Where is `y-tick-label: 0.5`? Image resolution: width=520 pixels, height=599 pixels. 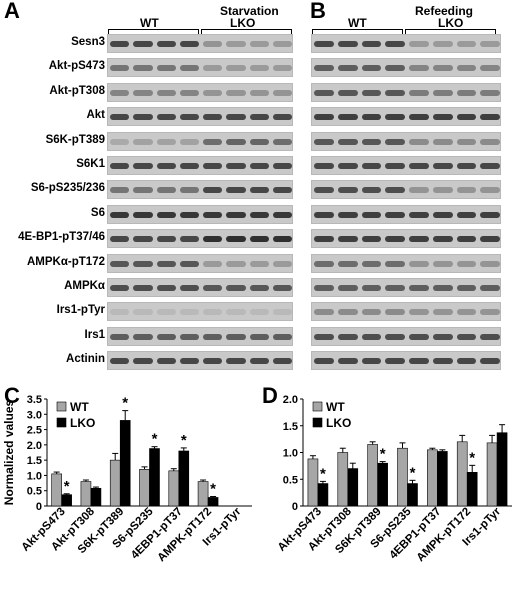 y-tick-label: 0.5 is located at coordinates (290, 480).